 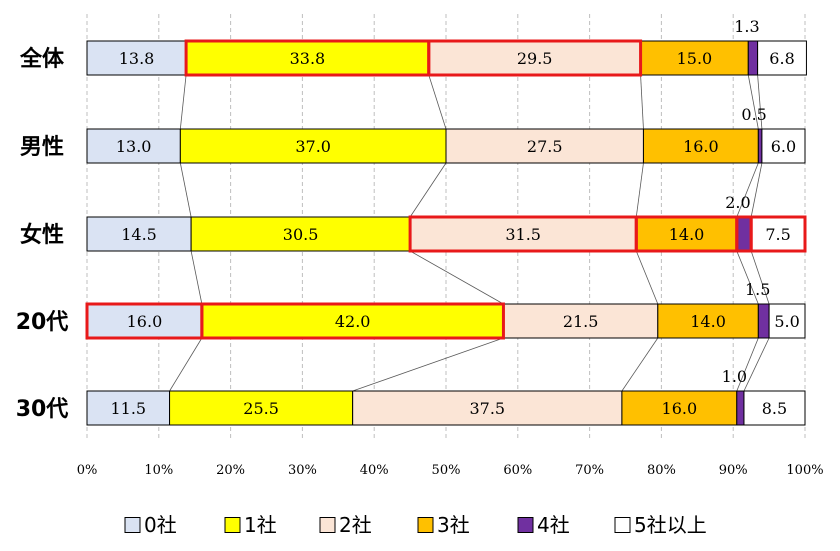 What do you see at coordinates (753, 114) in the screenshot?
I see `data-label: 0.5` at bounding box center [753, 114].